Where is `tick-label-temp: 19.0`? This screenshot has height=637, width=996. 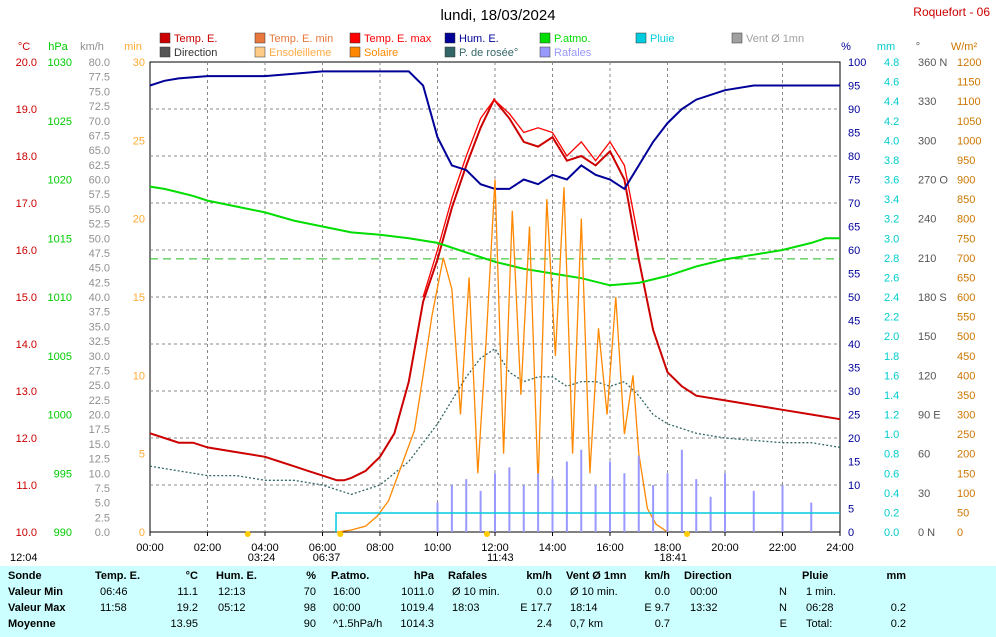
tick-label-temp: 19.0 is located at coordinates (26, 110).